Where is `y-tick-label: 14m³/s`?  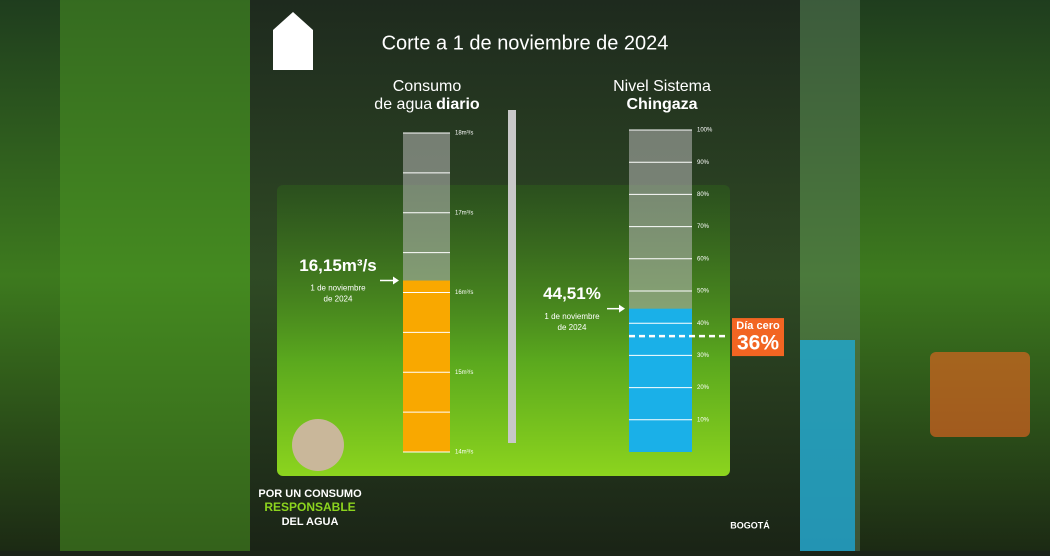
y-tick-label: 14m³/s is located at coordinates (464, 453).